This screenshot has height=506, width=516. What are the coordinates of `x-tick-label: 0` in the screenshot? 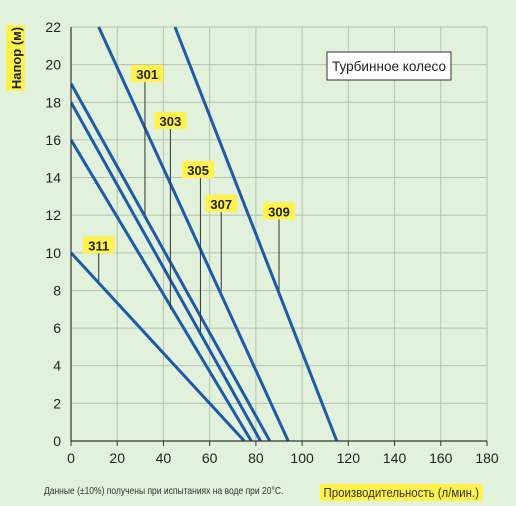 It's located at (71, 458).